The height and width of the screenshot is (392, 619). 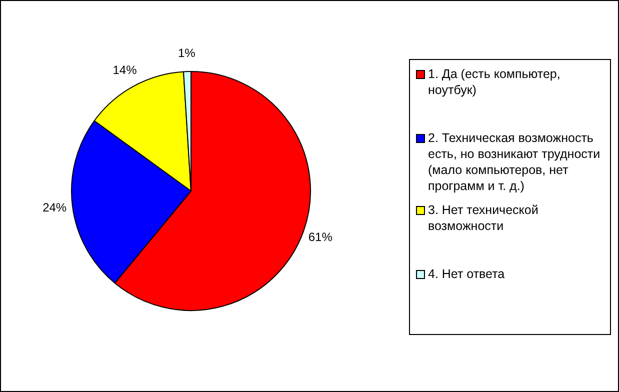 What do you see at coordinates (125, 69) in the screenshot?
I see `data-label: 14%` at bounding box center [125, 69].